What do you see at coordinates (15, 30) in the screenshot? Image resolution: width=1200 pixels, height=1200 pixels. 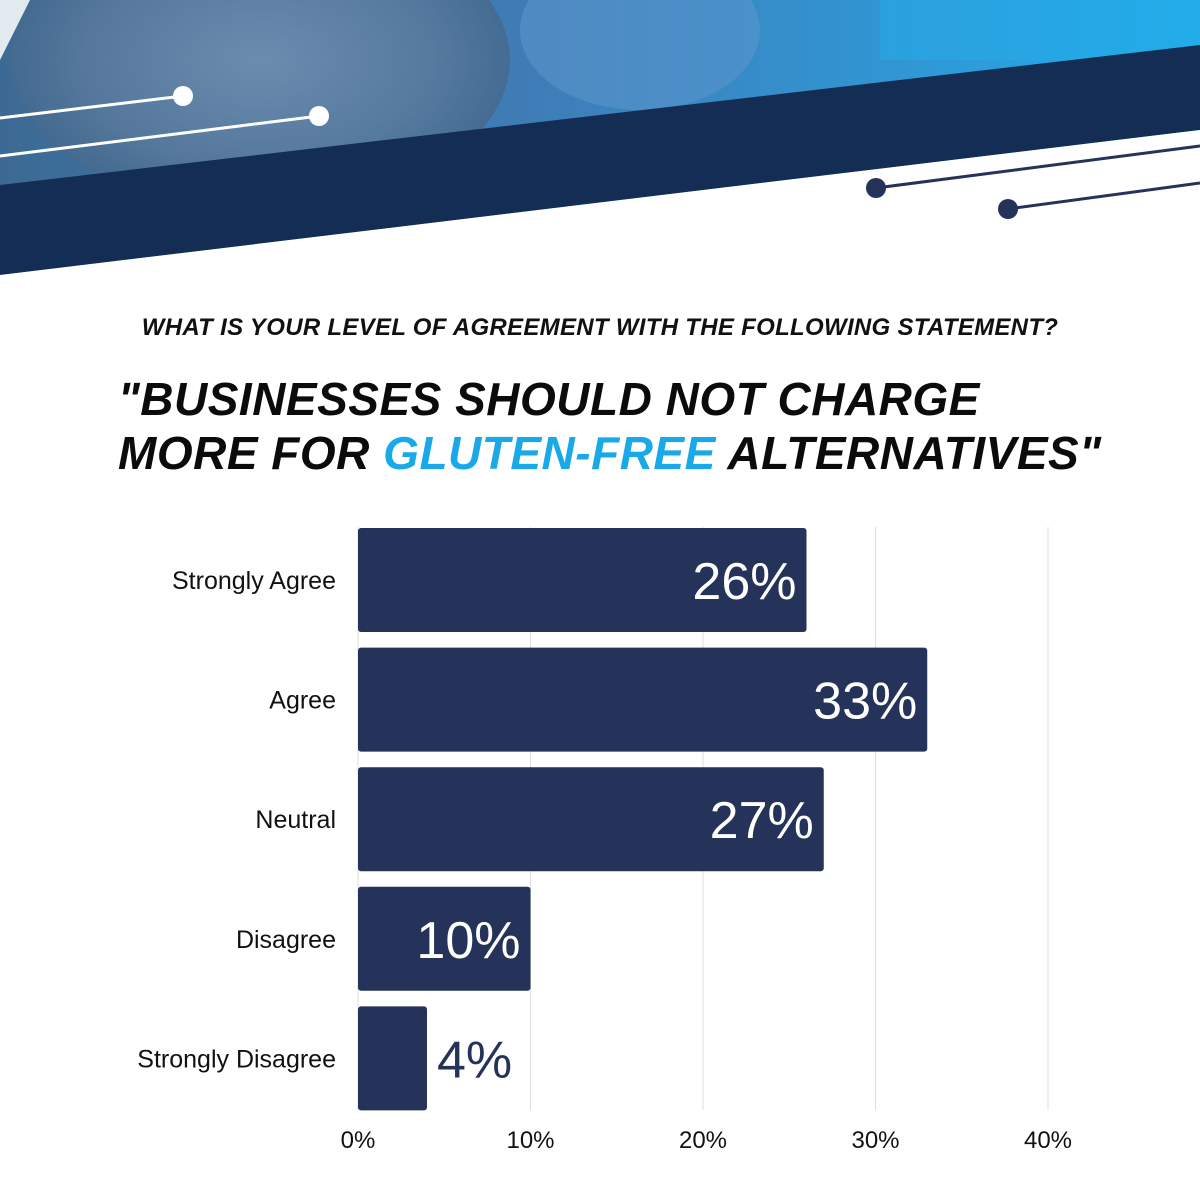 I see `white-left-wedge` at bounding box center [15, 30].